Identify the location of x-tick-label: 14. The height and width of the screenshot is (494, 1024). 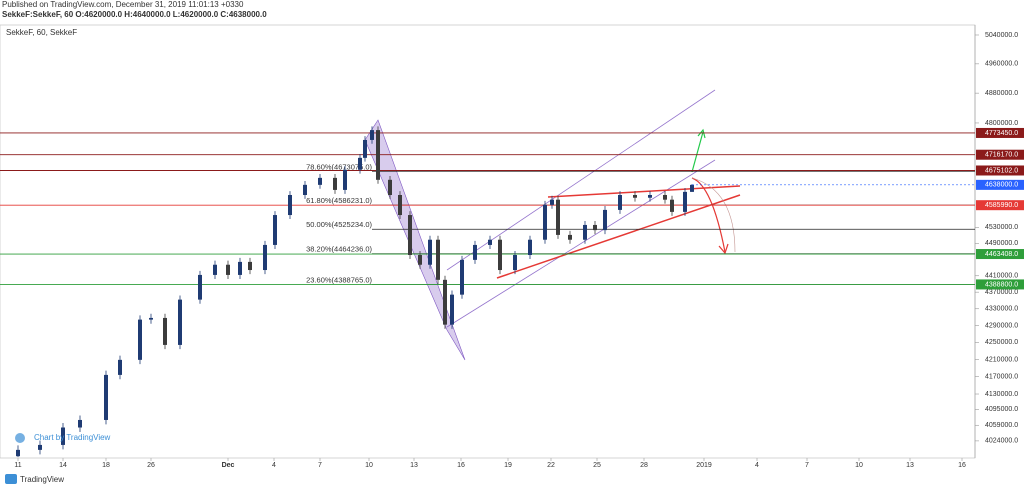
(63, 465).